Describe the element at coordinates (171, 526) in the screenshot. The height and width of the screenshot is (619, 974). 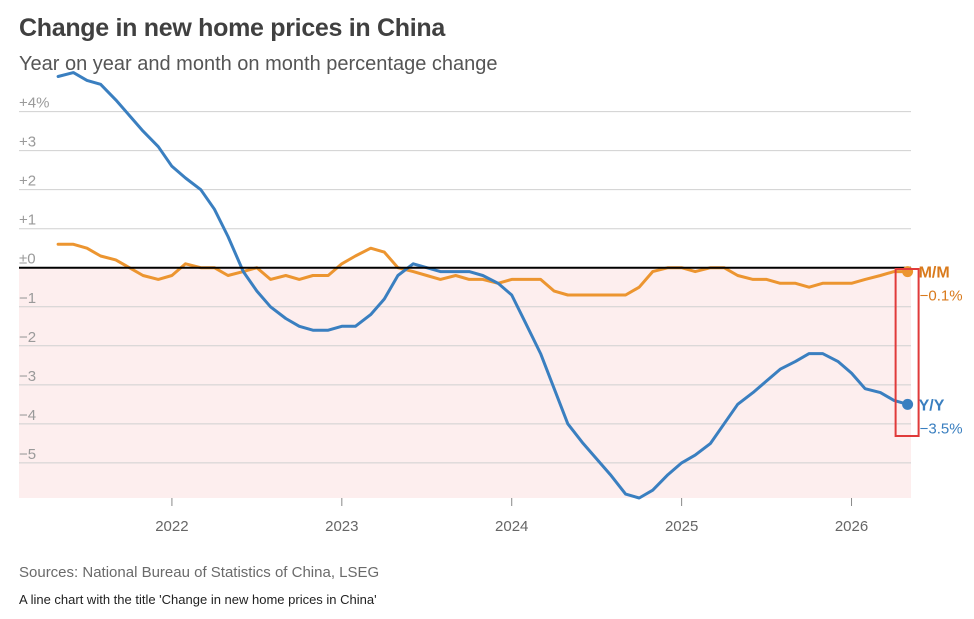
I see `x-tick-label: 2022` at that location.